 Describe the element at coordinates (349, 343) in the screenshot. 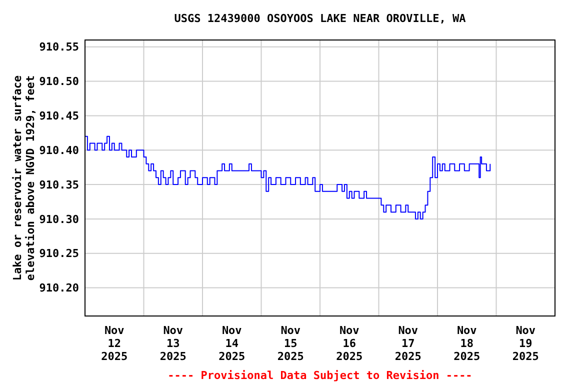

I see `x-tick-label: Nov 16 2025` at that location.